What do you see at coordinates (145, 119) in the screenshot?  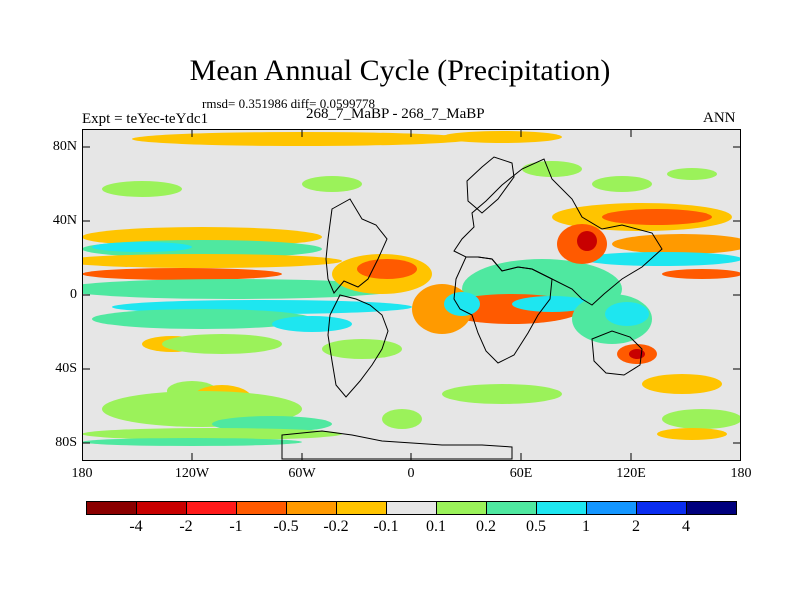 I see `experiment-label: Expt = teYec-teYdc1` at bounding box center [145, 119].